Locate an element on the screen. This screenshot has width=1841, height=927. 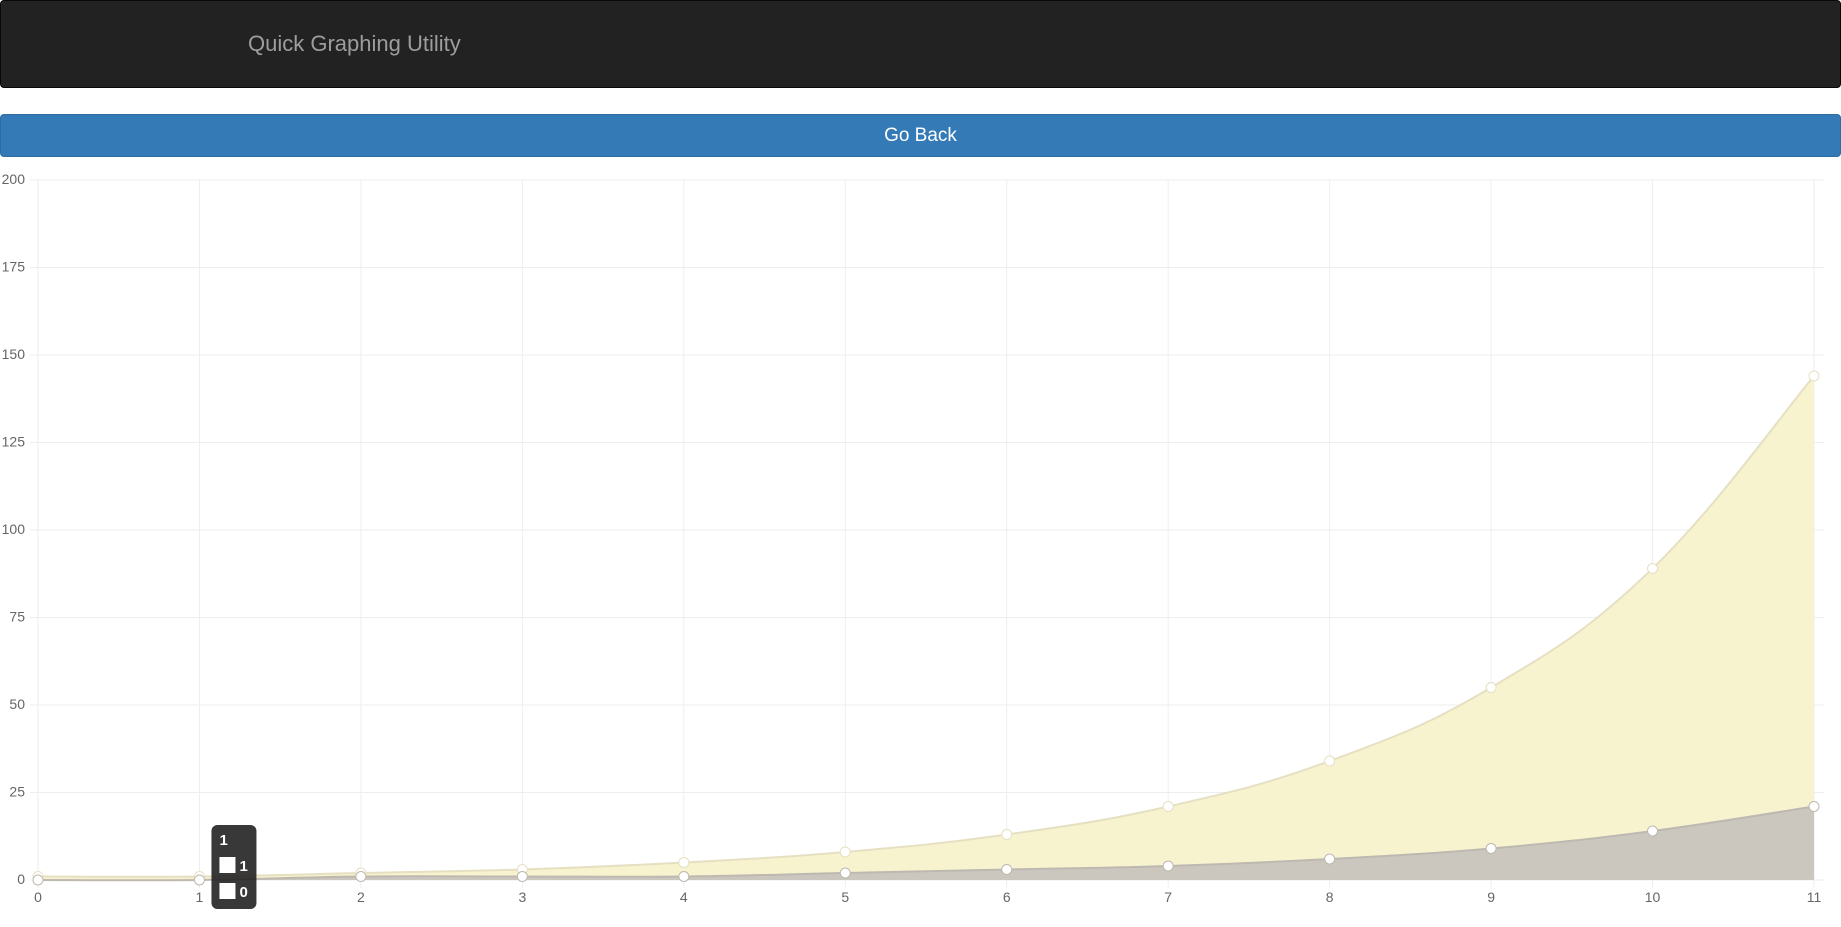
tooltip-entry-label: 0 is located at coordinates (243, 892).